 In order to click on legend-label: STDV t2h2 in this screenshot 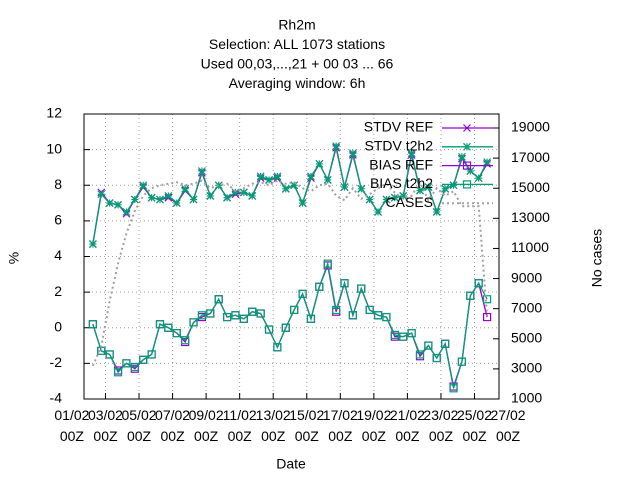, I will do `click(399, 146)`.